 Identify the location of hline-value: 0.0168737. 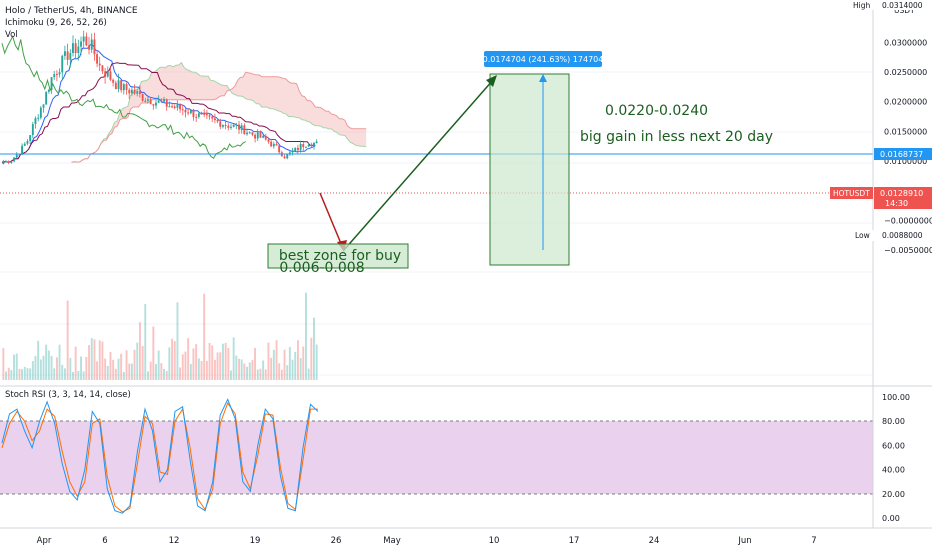
(901, 154).